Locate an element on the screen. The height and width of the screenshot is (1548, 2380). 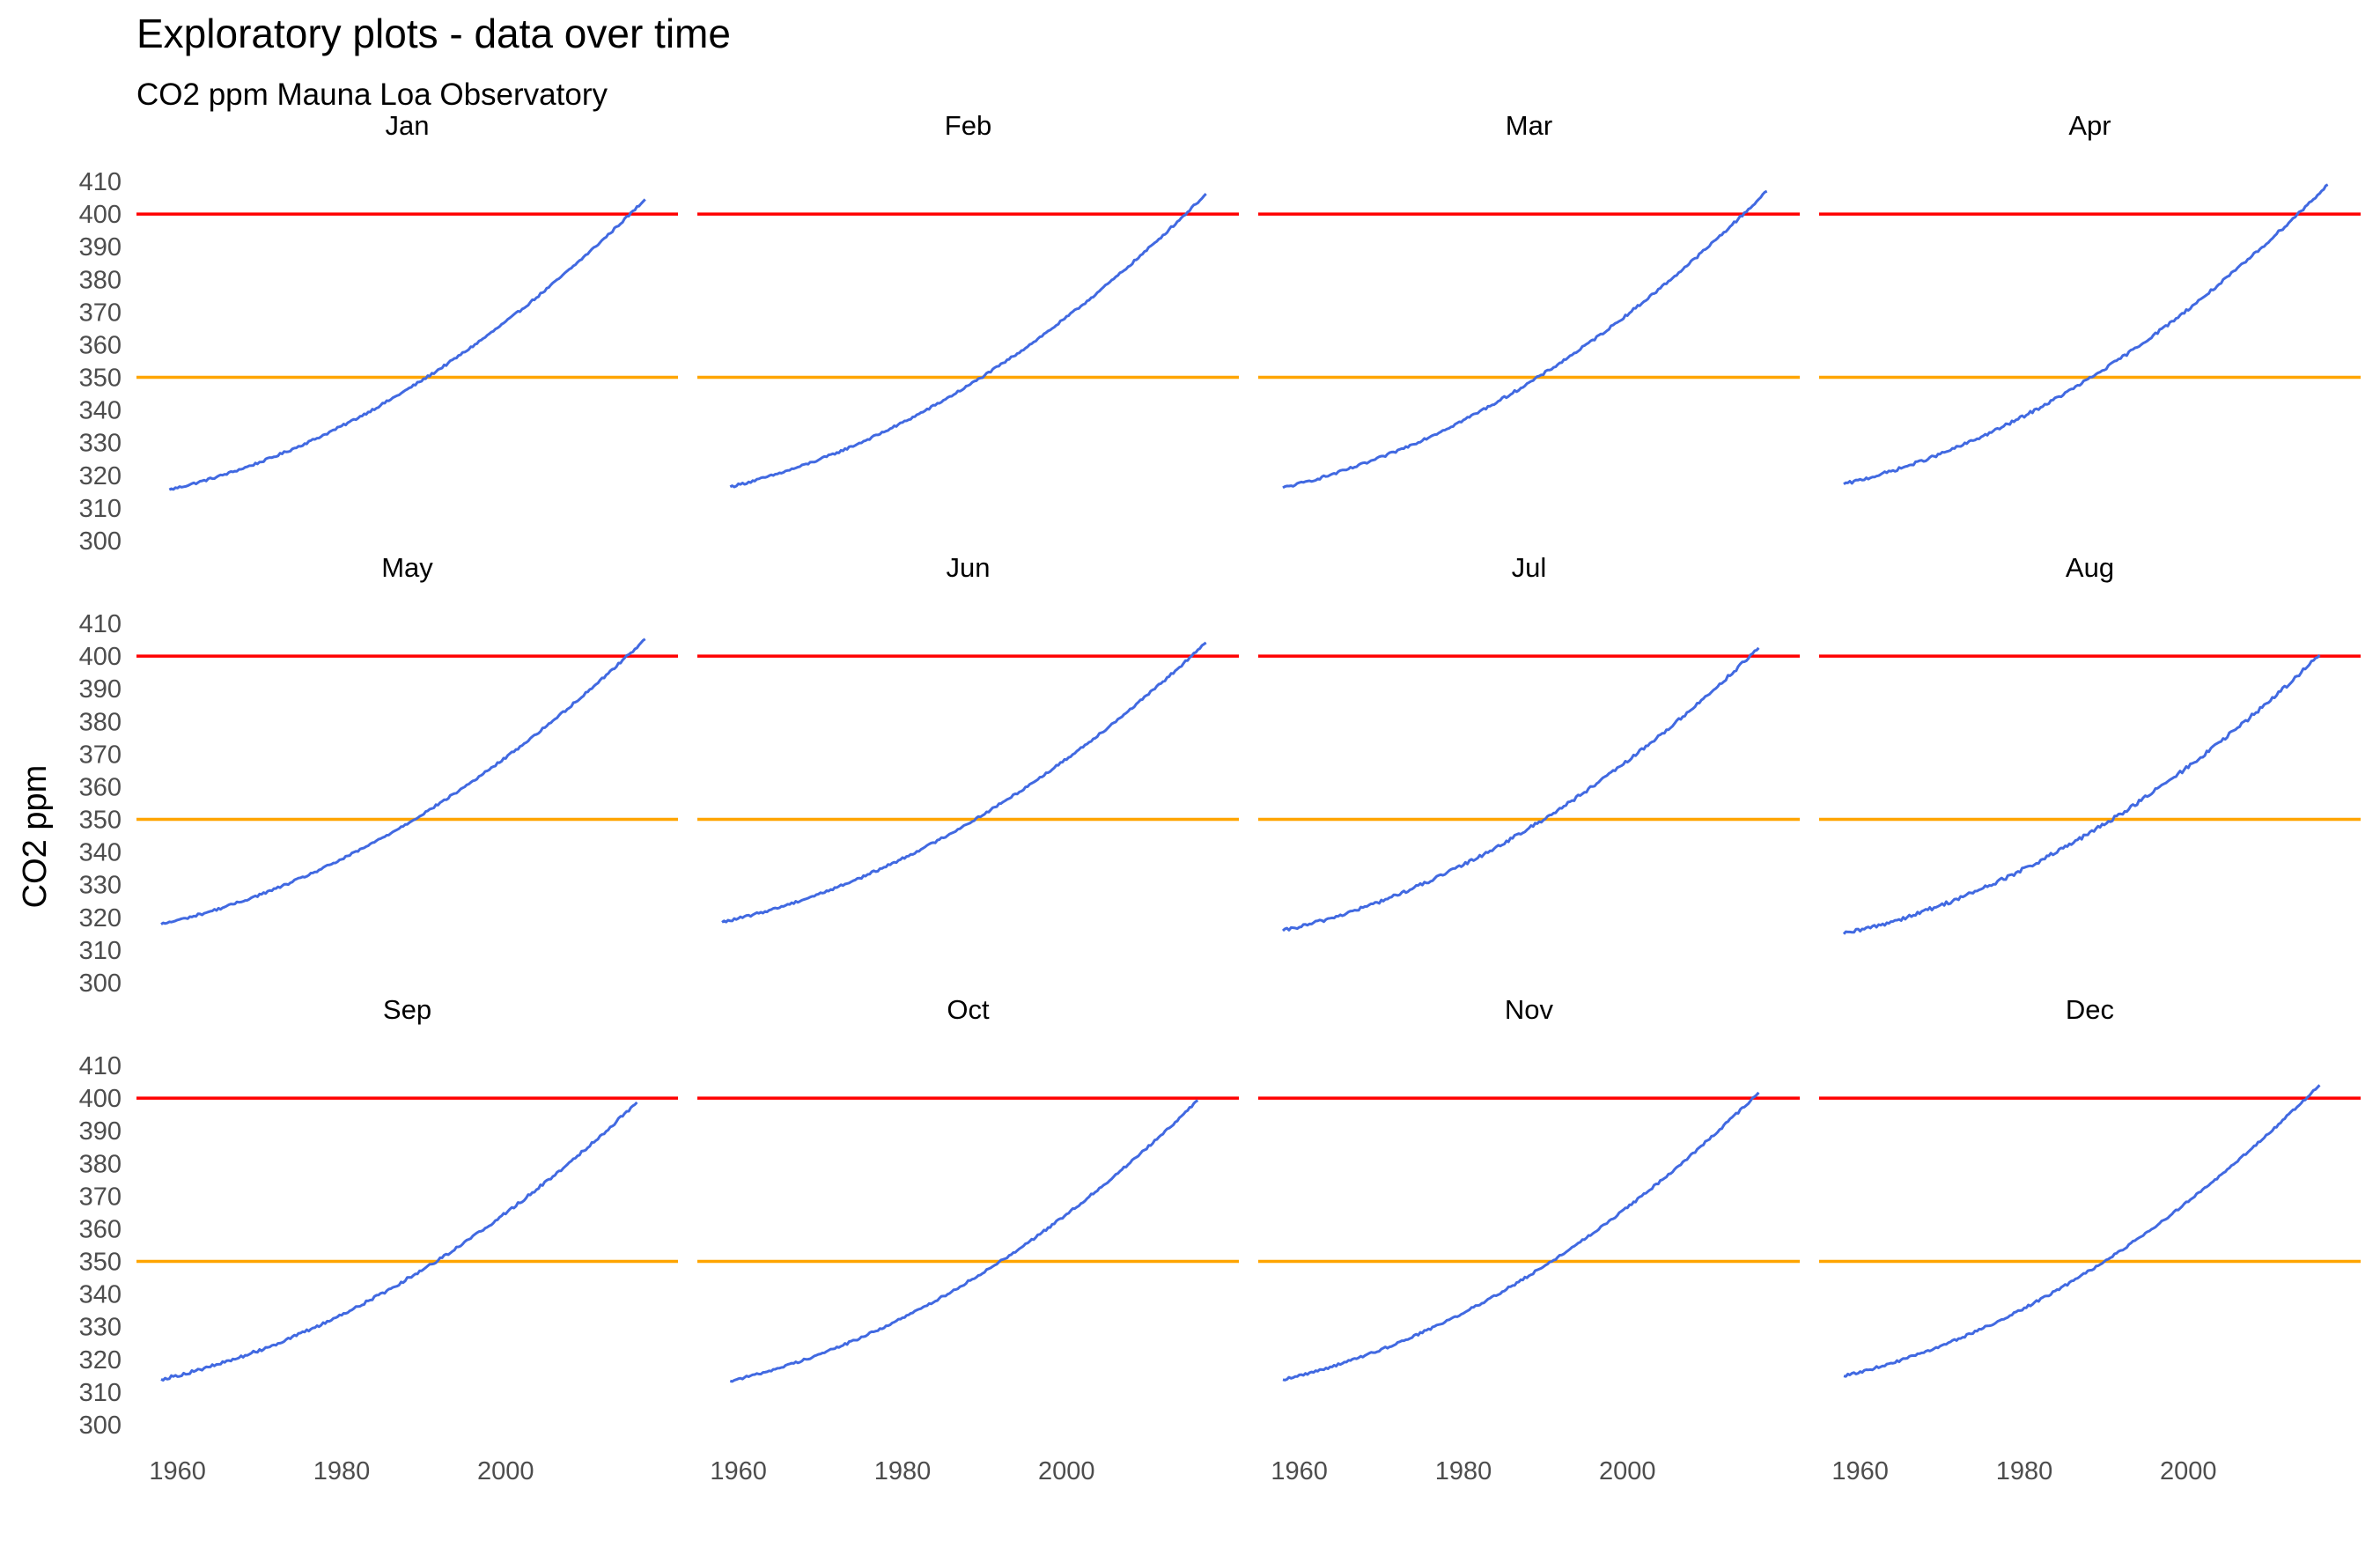
facet-panel-oct: Oct 1960 1980 2000 is located at coordinates (968, 1239).